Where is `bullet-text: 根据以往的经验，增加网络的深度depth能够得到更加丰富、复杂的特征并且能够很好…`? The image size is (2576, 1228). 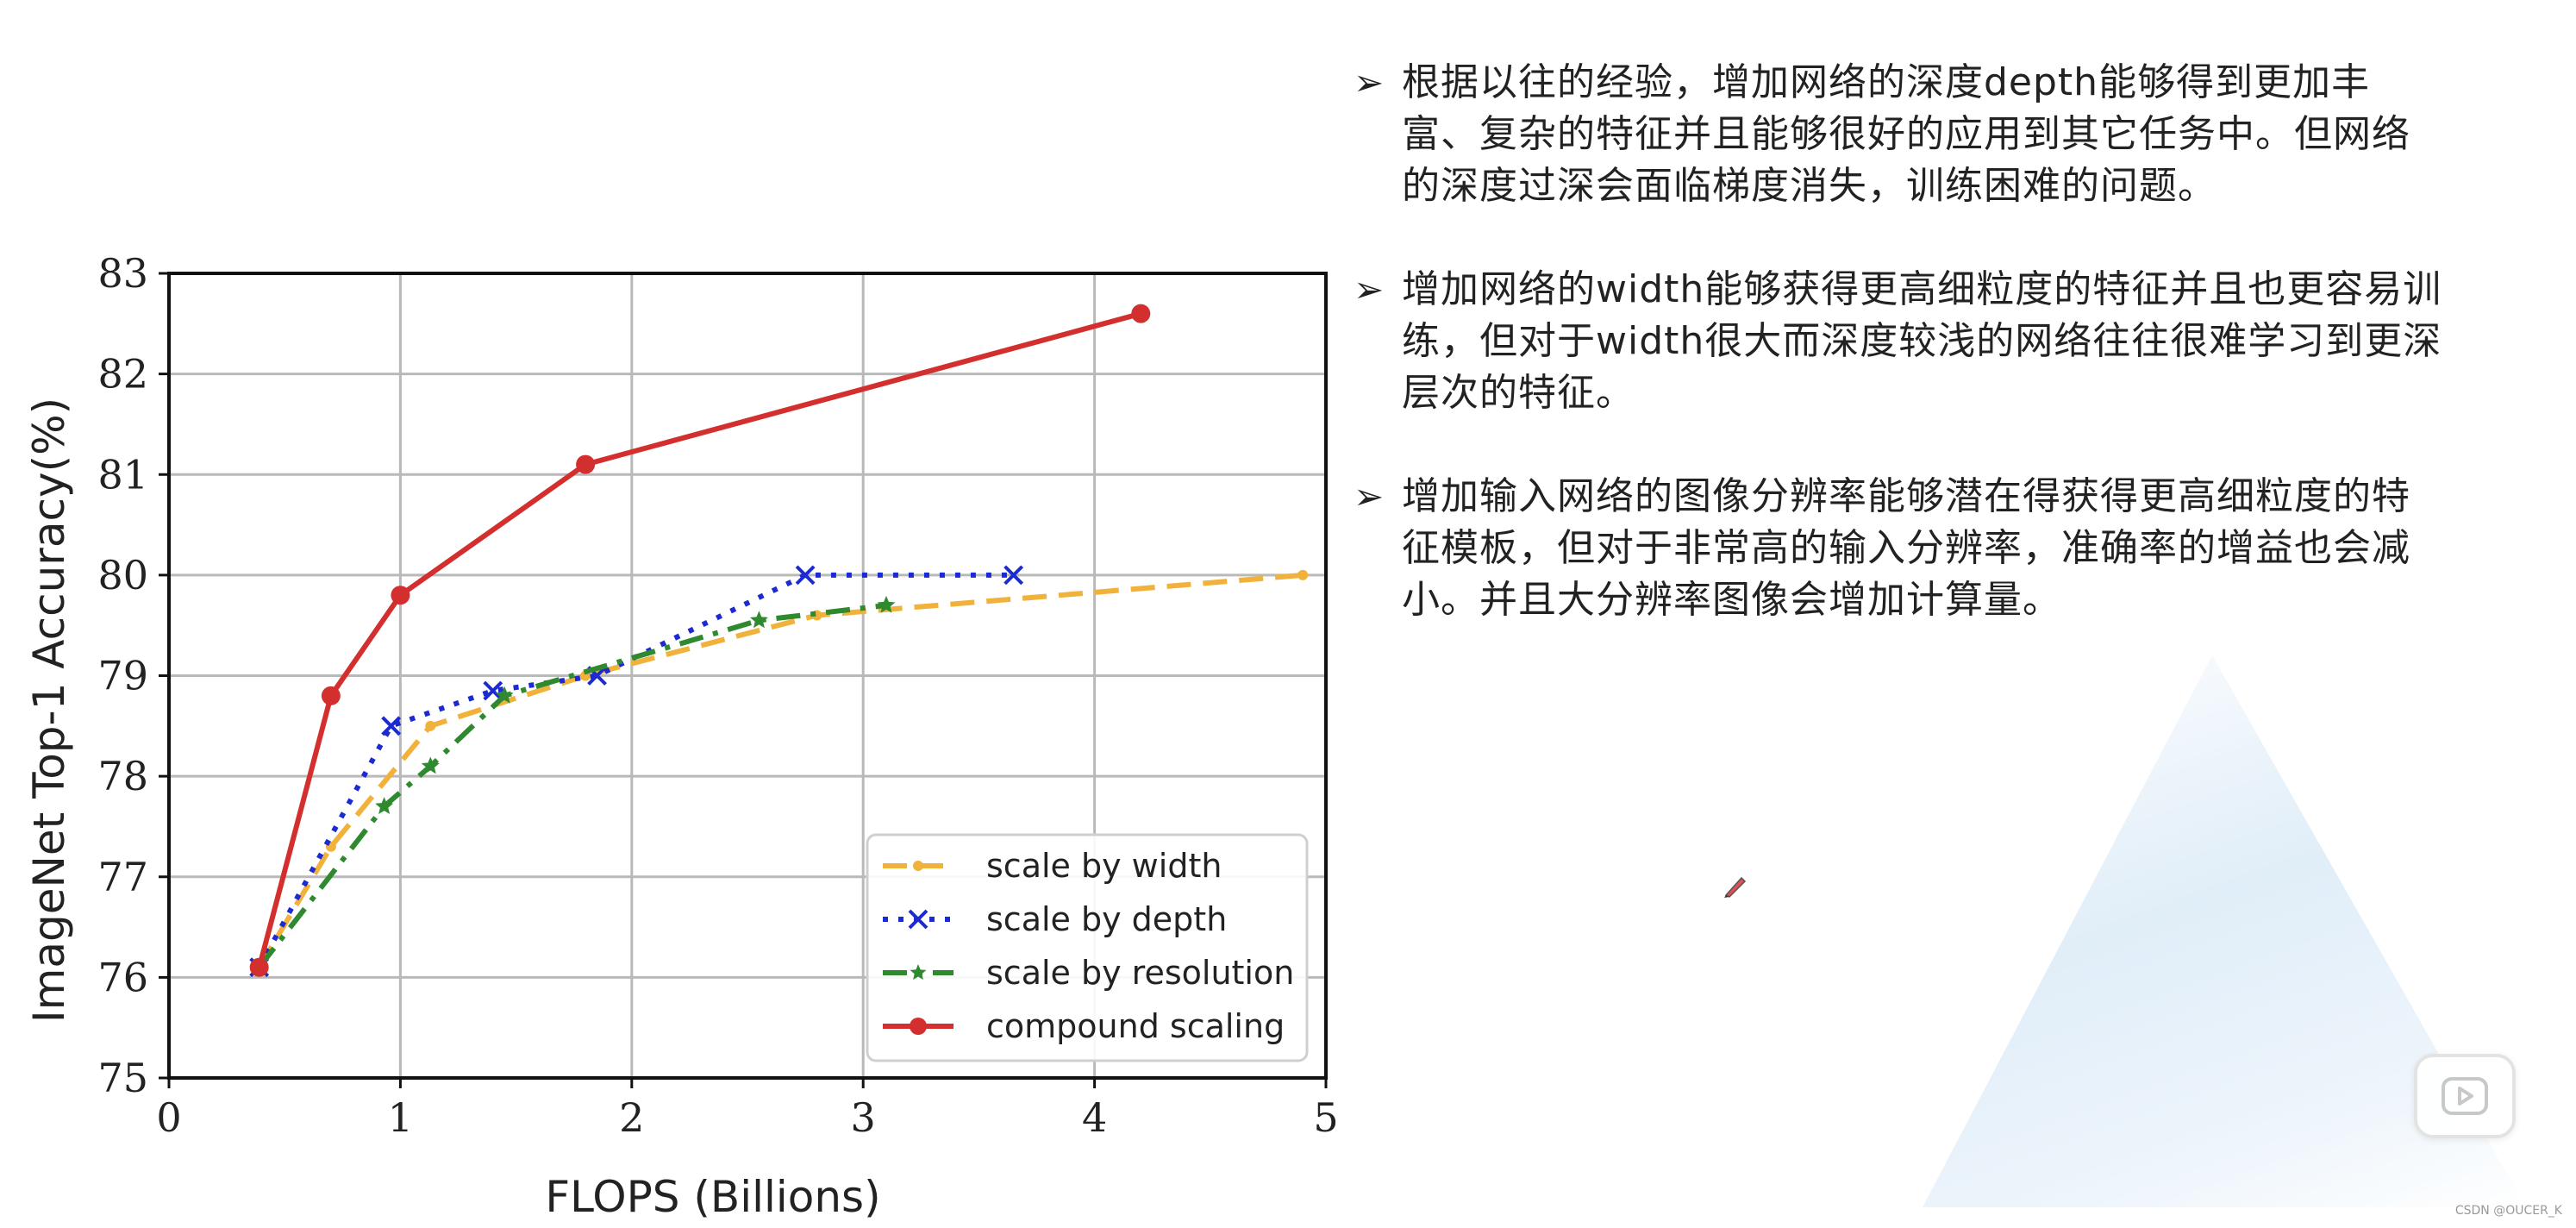
bullet-text: 根据以往的经验，增加网络的深度depth能够得到更加丰富、复杂的特征并且能够很好… is located at coordinates (1906, 134).